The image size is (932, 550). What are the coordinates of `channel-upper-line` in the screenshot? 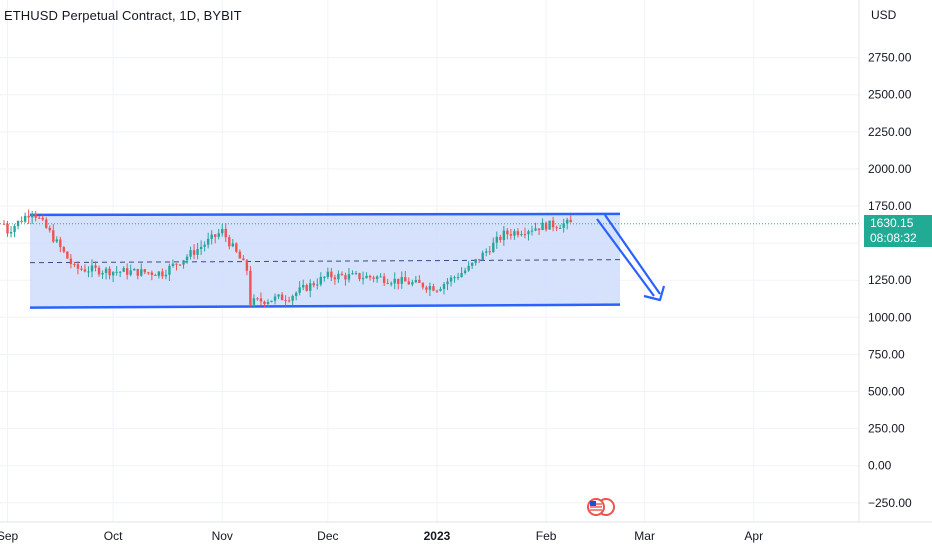 It's located at (325, 214).